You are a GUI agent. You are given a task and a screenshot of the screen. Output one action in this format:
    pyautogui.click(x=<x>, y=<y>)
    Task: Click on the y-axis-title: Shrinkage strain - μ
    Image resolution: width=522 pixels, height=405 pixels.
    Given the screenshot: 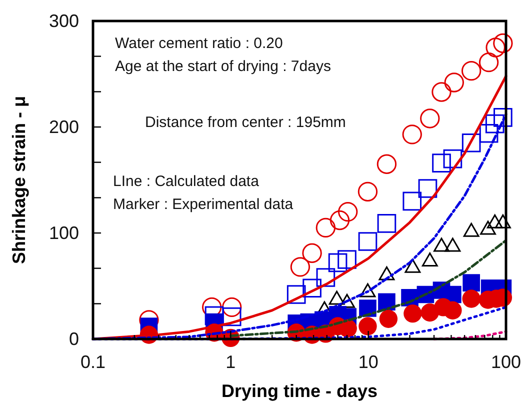 What is the action you would take?
    pyautogui.click(x=19, y=180)
    